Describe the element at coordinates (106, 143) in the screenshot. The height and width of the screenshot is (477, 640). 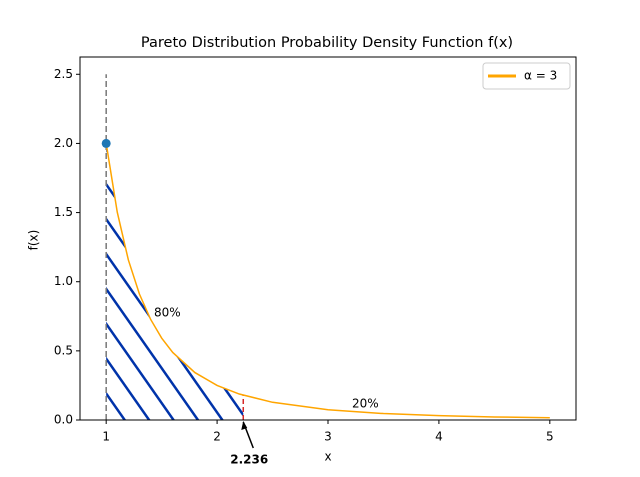
I see `point` at that location.